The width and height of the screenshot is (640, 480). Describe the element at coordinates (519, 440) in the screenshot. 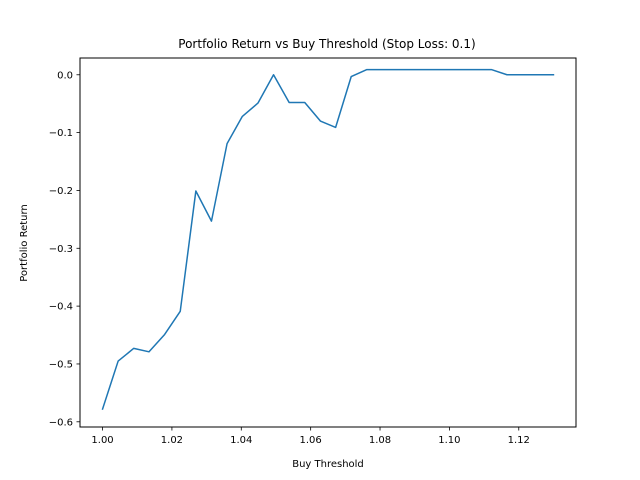

I see `x-tick-label: 1.12` at that location.